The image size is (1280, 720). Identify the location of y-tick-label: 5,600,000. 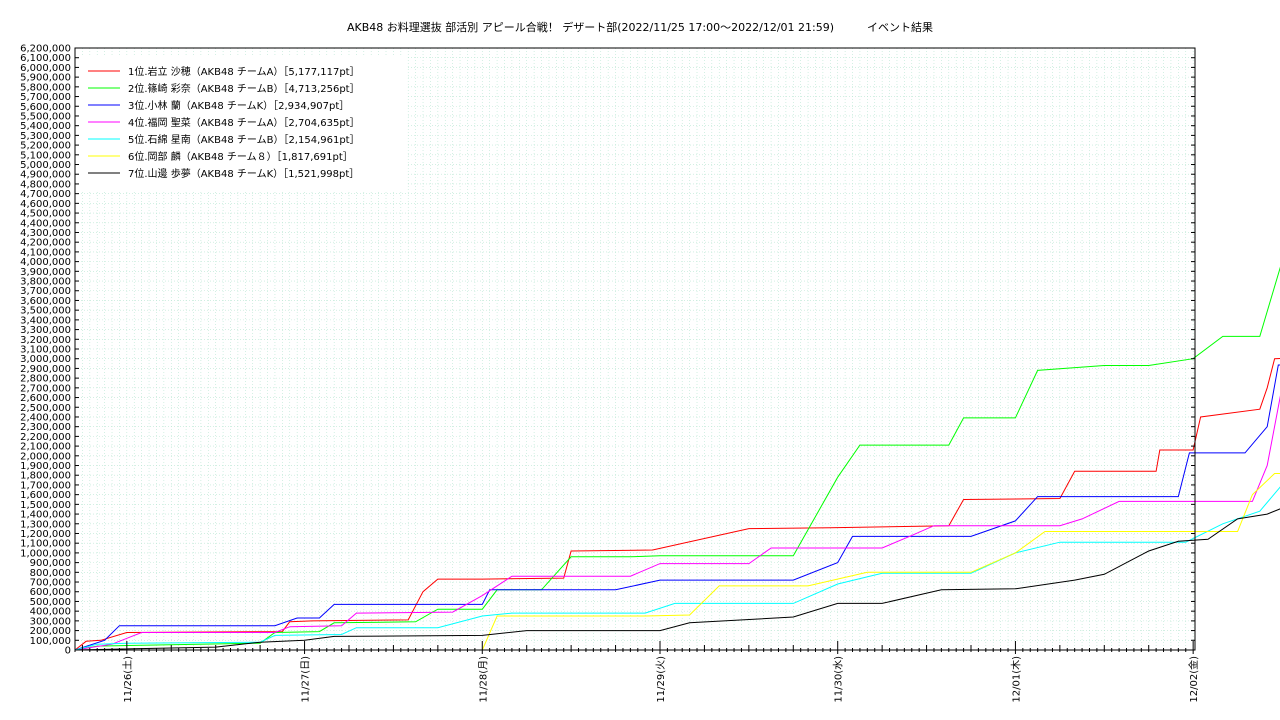
(45, 107).